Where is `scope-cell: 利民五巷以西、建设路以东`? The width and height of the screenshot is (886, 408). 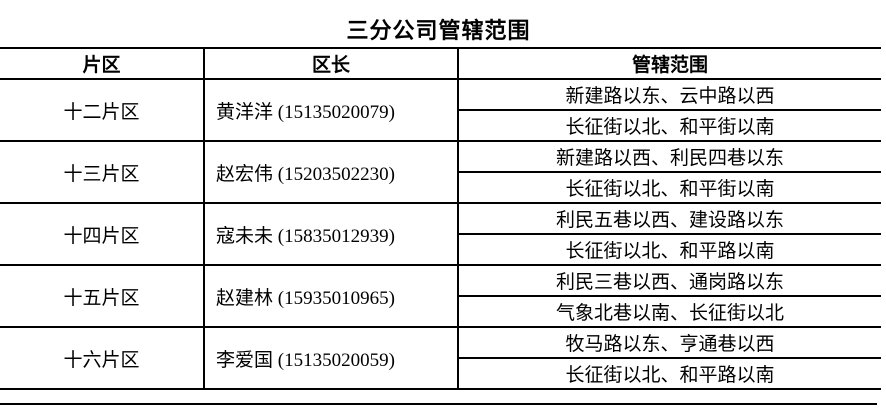 scope-cell: 利民五巷以西、建设路以东 is located at coordinates (669, 218).